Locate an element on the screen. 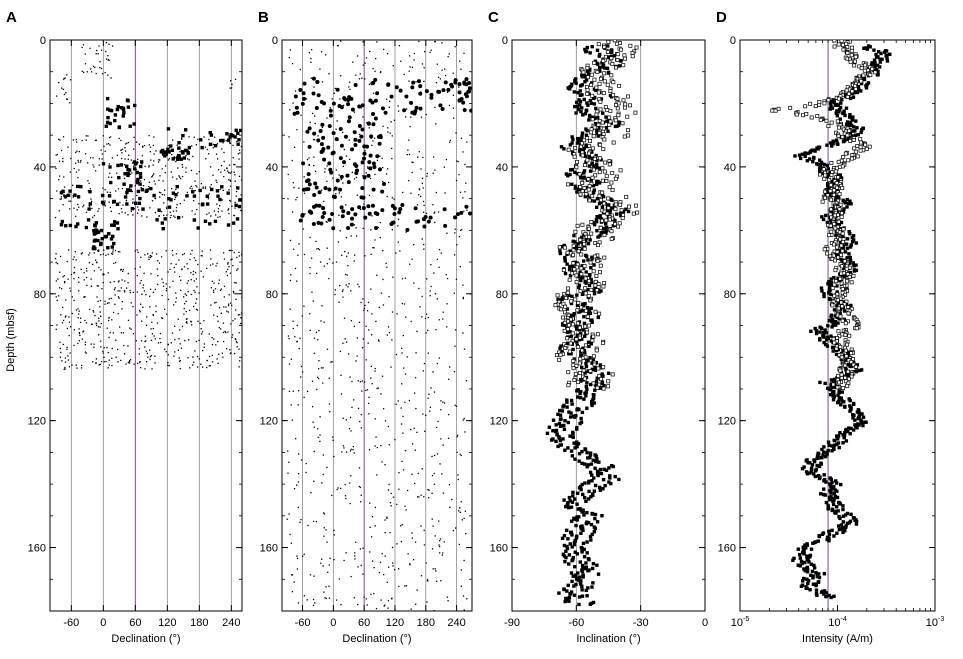 This screenshot has width=963, height=659. x-tick-label: -30 is located at coordinates (641, 623).